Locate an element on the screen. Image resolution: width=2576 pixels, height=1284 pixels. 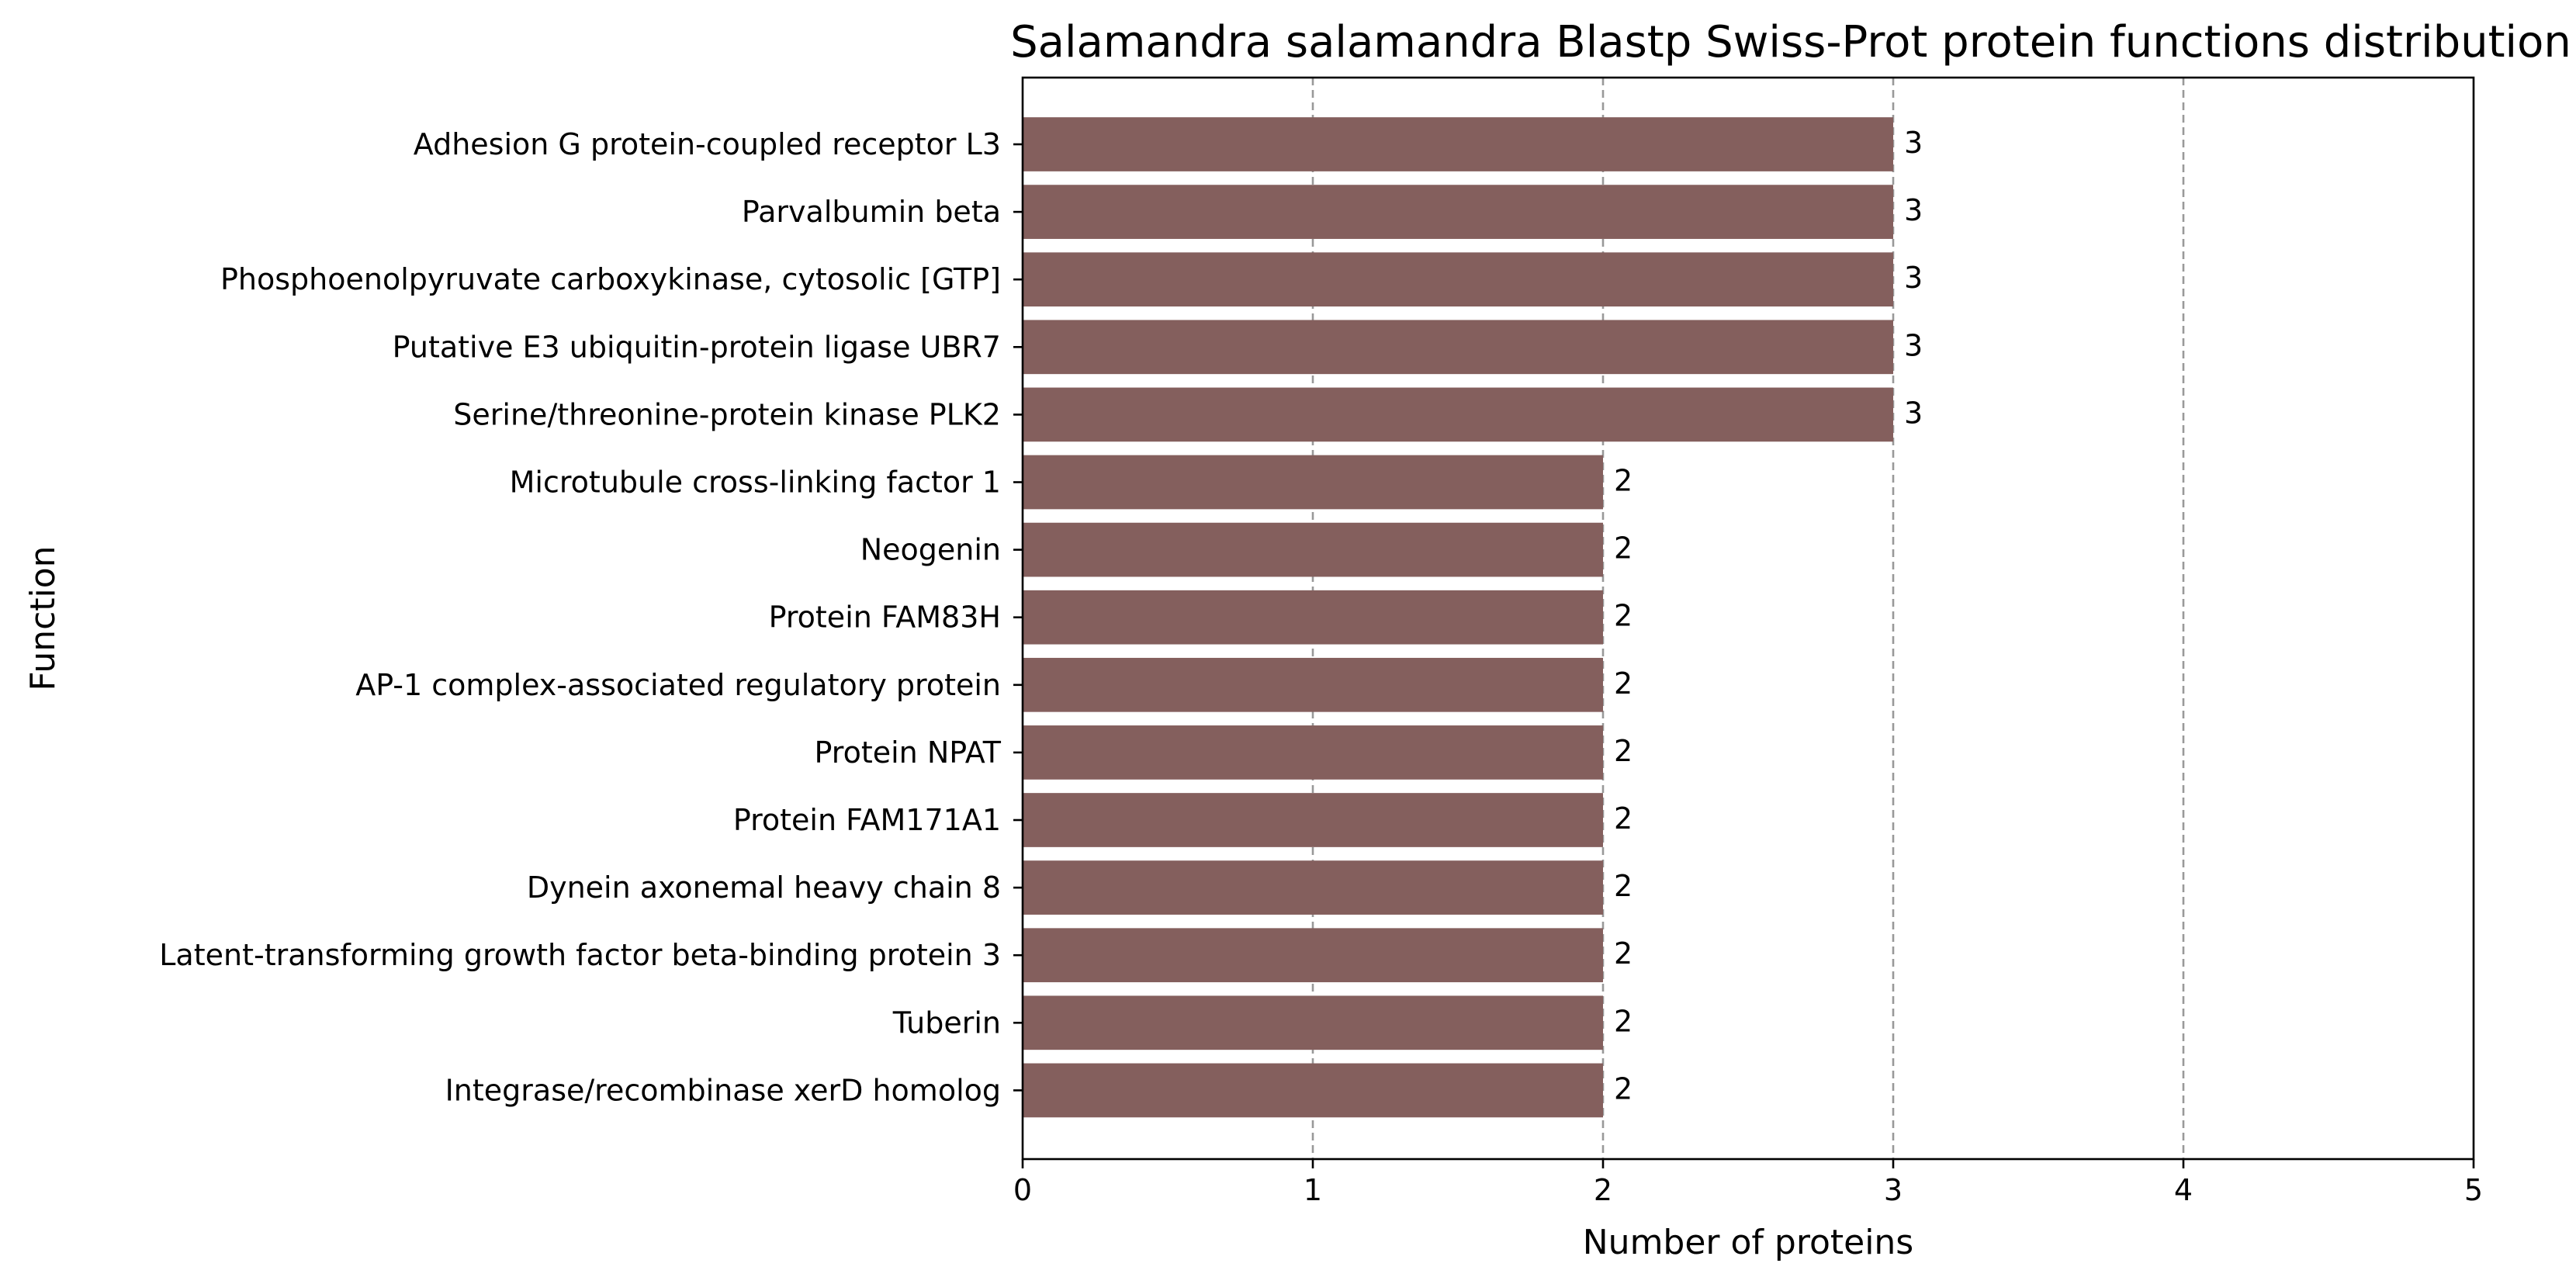
x-tick-label: 0 is located at coordinates (1022, 1190).